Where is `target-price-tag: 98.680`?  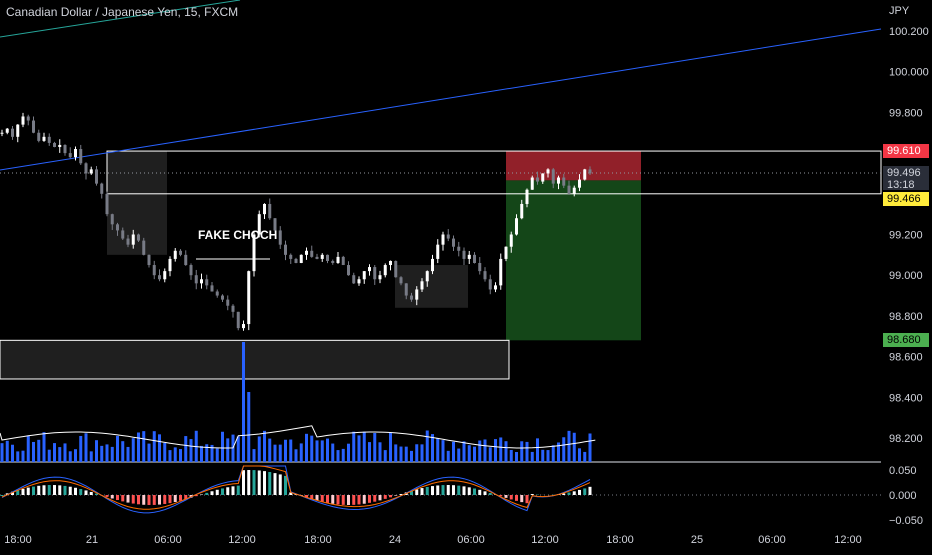
target-price-tag: 98.680 is located at coordinates (906, 340).